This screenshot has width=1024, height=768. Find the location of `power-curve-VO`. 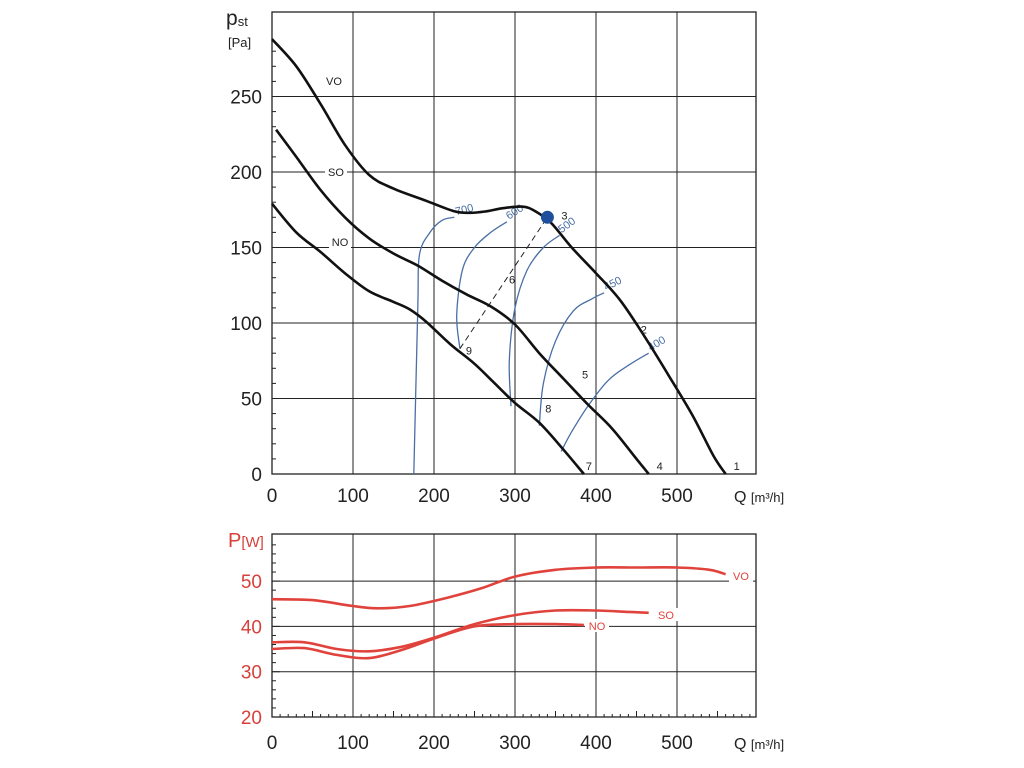

power-curve-VO is located at coordinates (499, 588).